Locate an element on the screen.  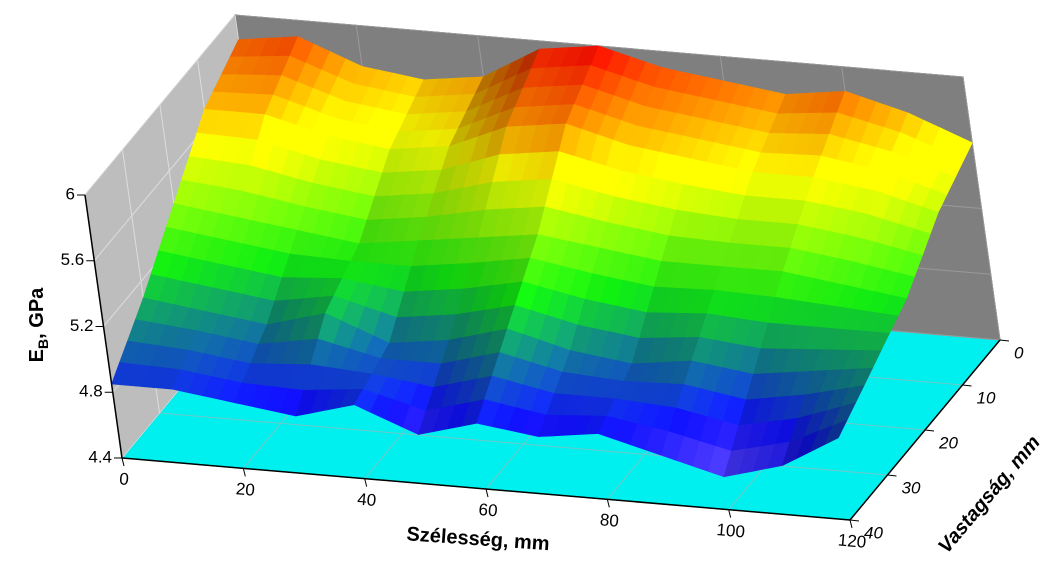
x-tick-label: 40 is located at coordinates (366, 500).